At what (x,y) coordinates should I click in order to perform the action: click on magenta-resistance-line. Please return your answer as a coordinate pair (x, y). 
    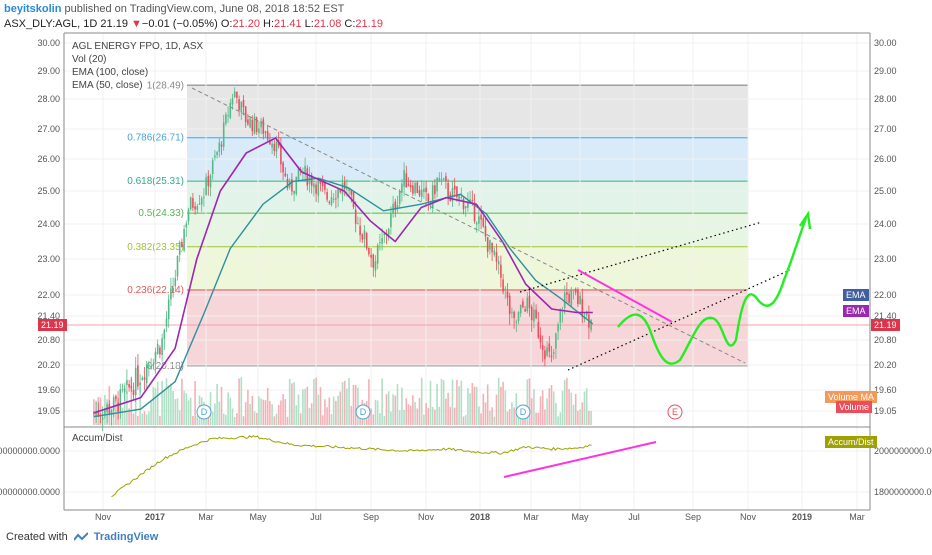
    Looking at the image, I should click on (625, 296).